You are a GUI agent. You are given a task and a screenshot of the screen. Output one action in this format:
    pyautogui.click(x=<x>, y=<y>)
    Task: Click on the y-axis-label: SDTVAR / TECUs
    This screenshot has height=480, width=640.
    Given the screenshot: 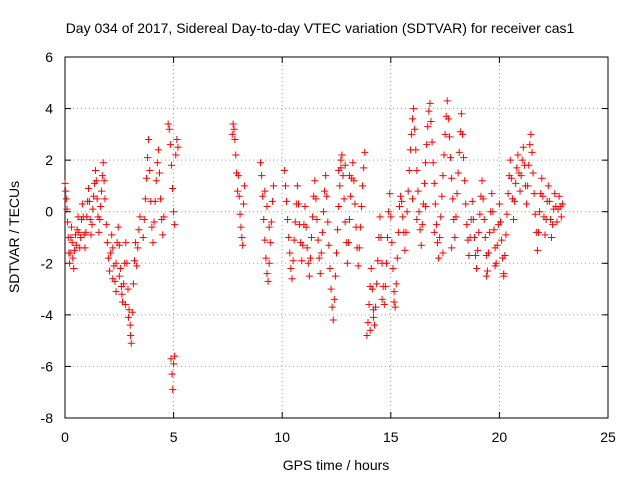 What is the action you would take?
    pyautogui.click(x=14, y=237)
    